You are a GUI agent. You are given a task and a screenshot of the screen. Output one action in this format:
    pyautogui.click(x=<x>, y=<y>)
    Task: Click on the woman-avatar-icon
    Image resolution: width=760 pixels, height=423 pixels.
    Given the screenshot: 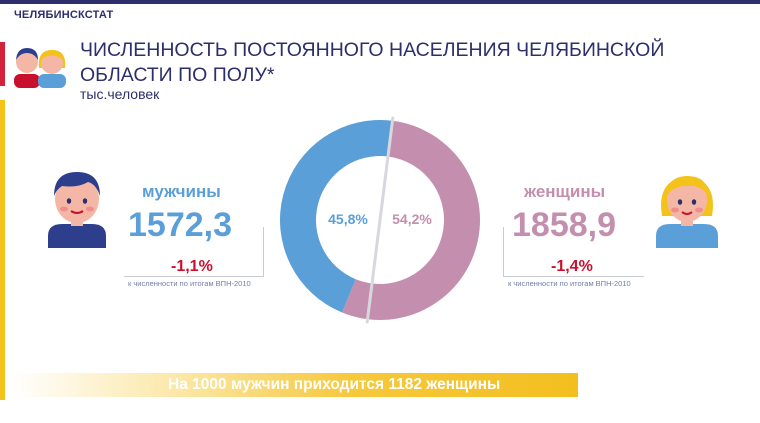 What is the action you would take?
    pyautogui.click(x=687, y=212)
    